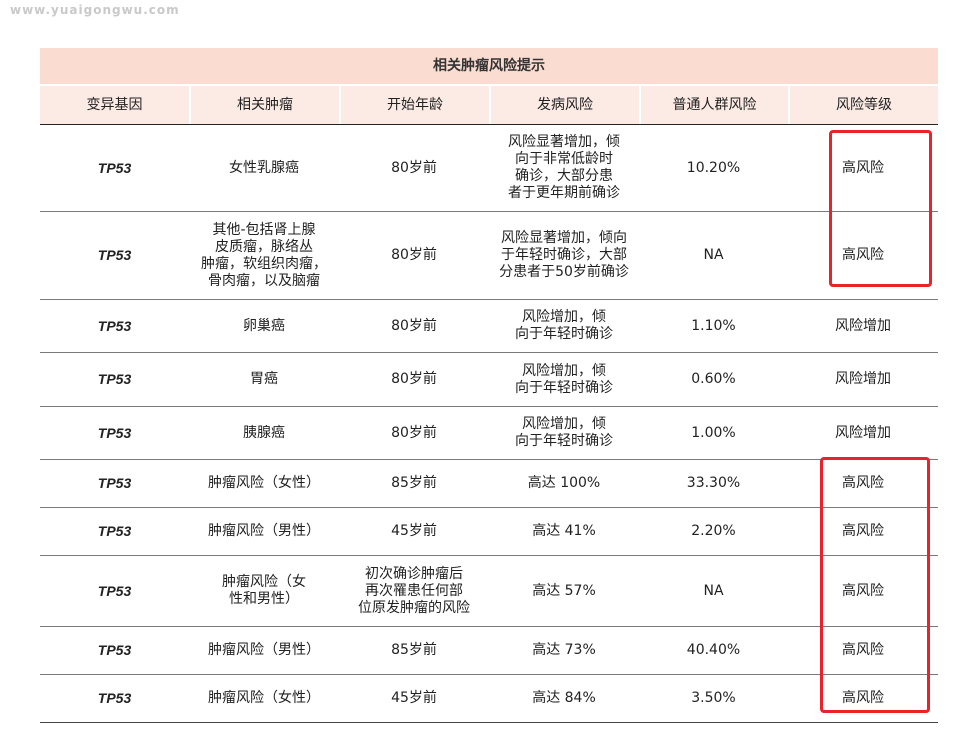 This screenshot has height=745, width=970. Describe the element at coordinates (713, 531) in the screenshot. I see `population-risk-cell: 2.20%` at that location.